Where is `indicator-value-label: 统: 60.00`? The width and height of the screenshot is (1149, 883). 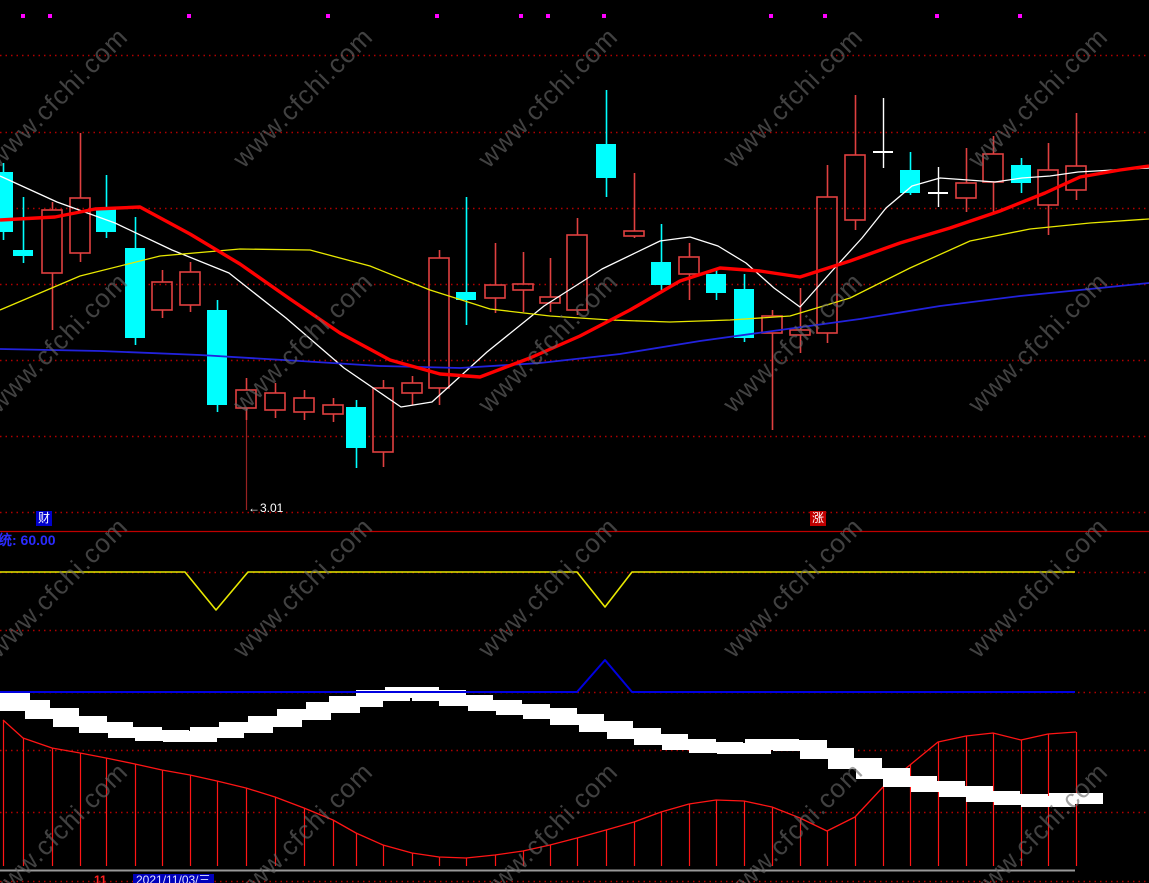 indicator-value-label: 统: 60.00 is located at coordinates (28, 540).